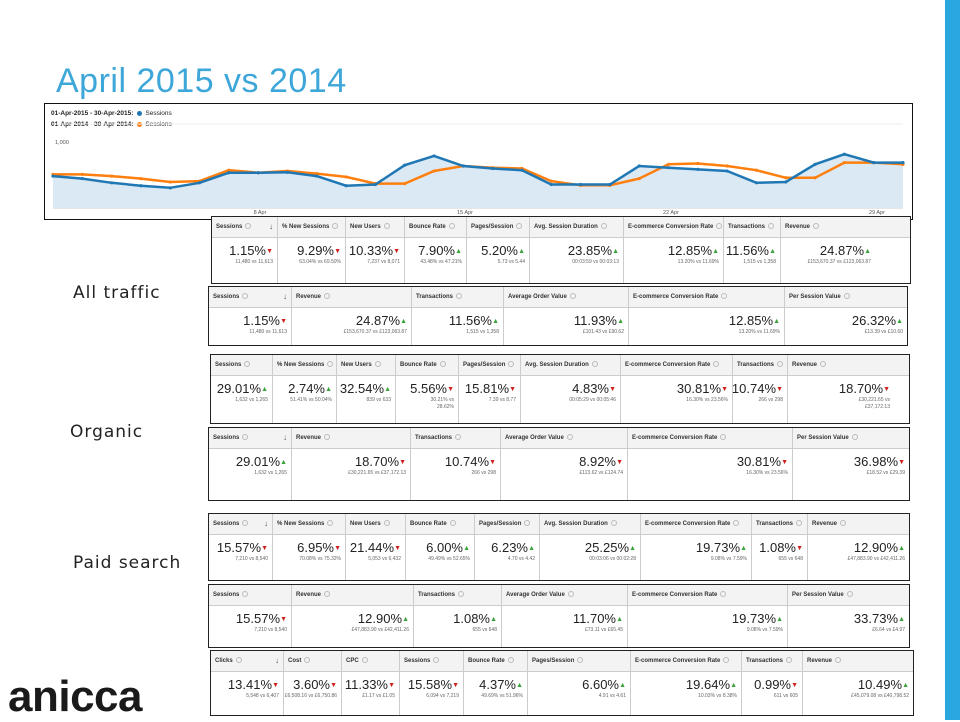  What do you see at coordinates (313, 661) in the screenshot?
I see `column-header: Cost` at bounding box center [313, 661].